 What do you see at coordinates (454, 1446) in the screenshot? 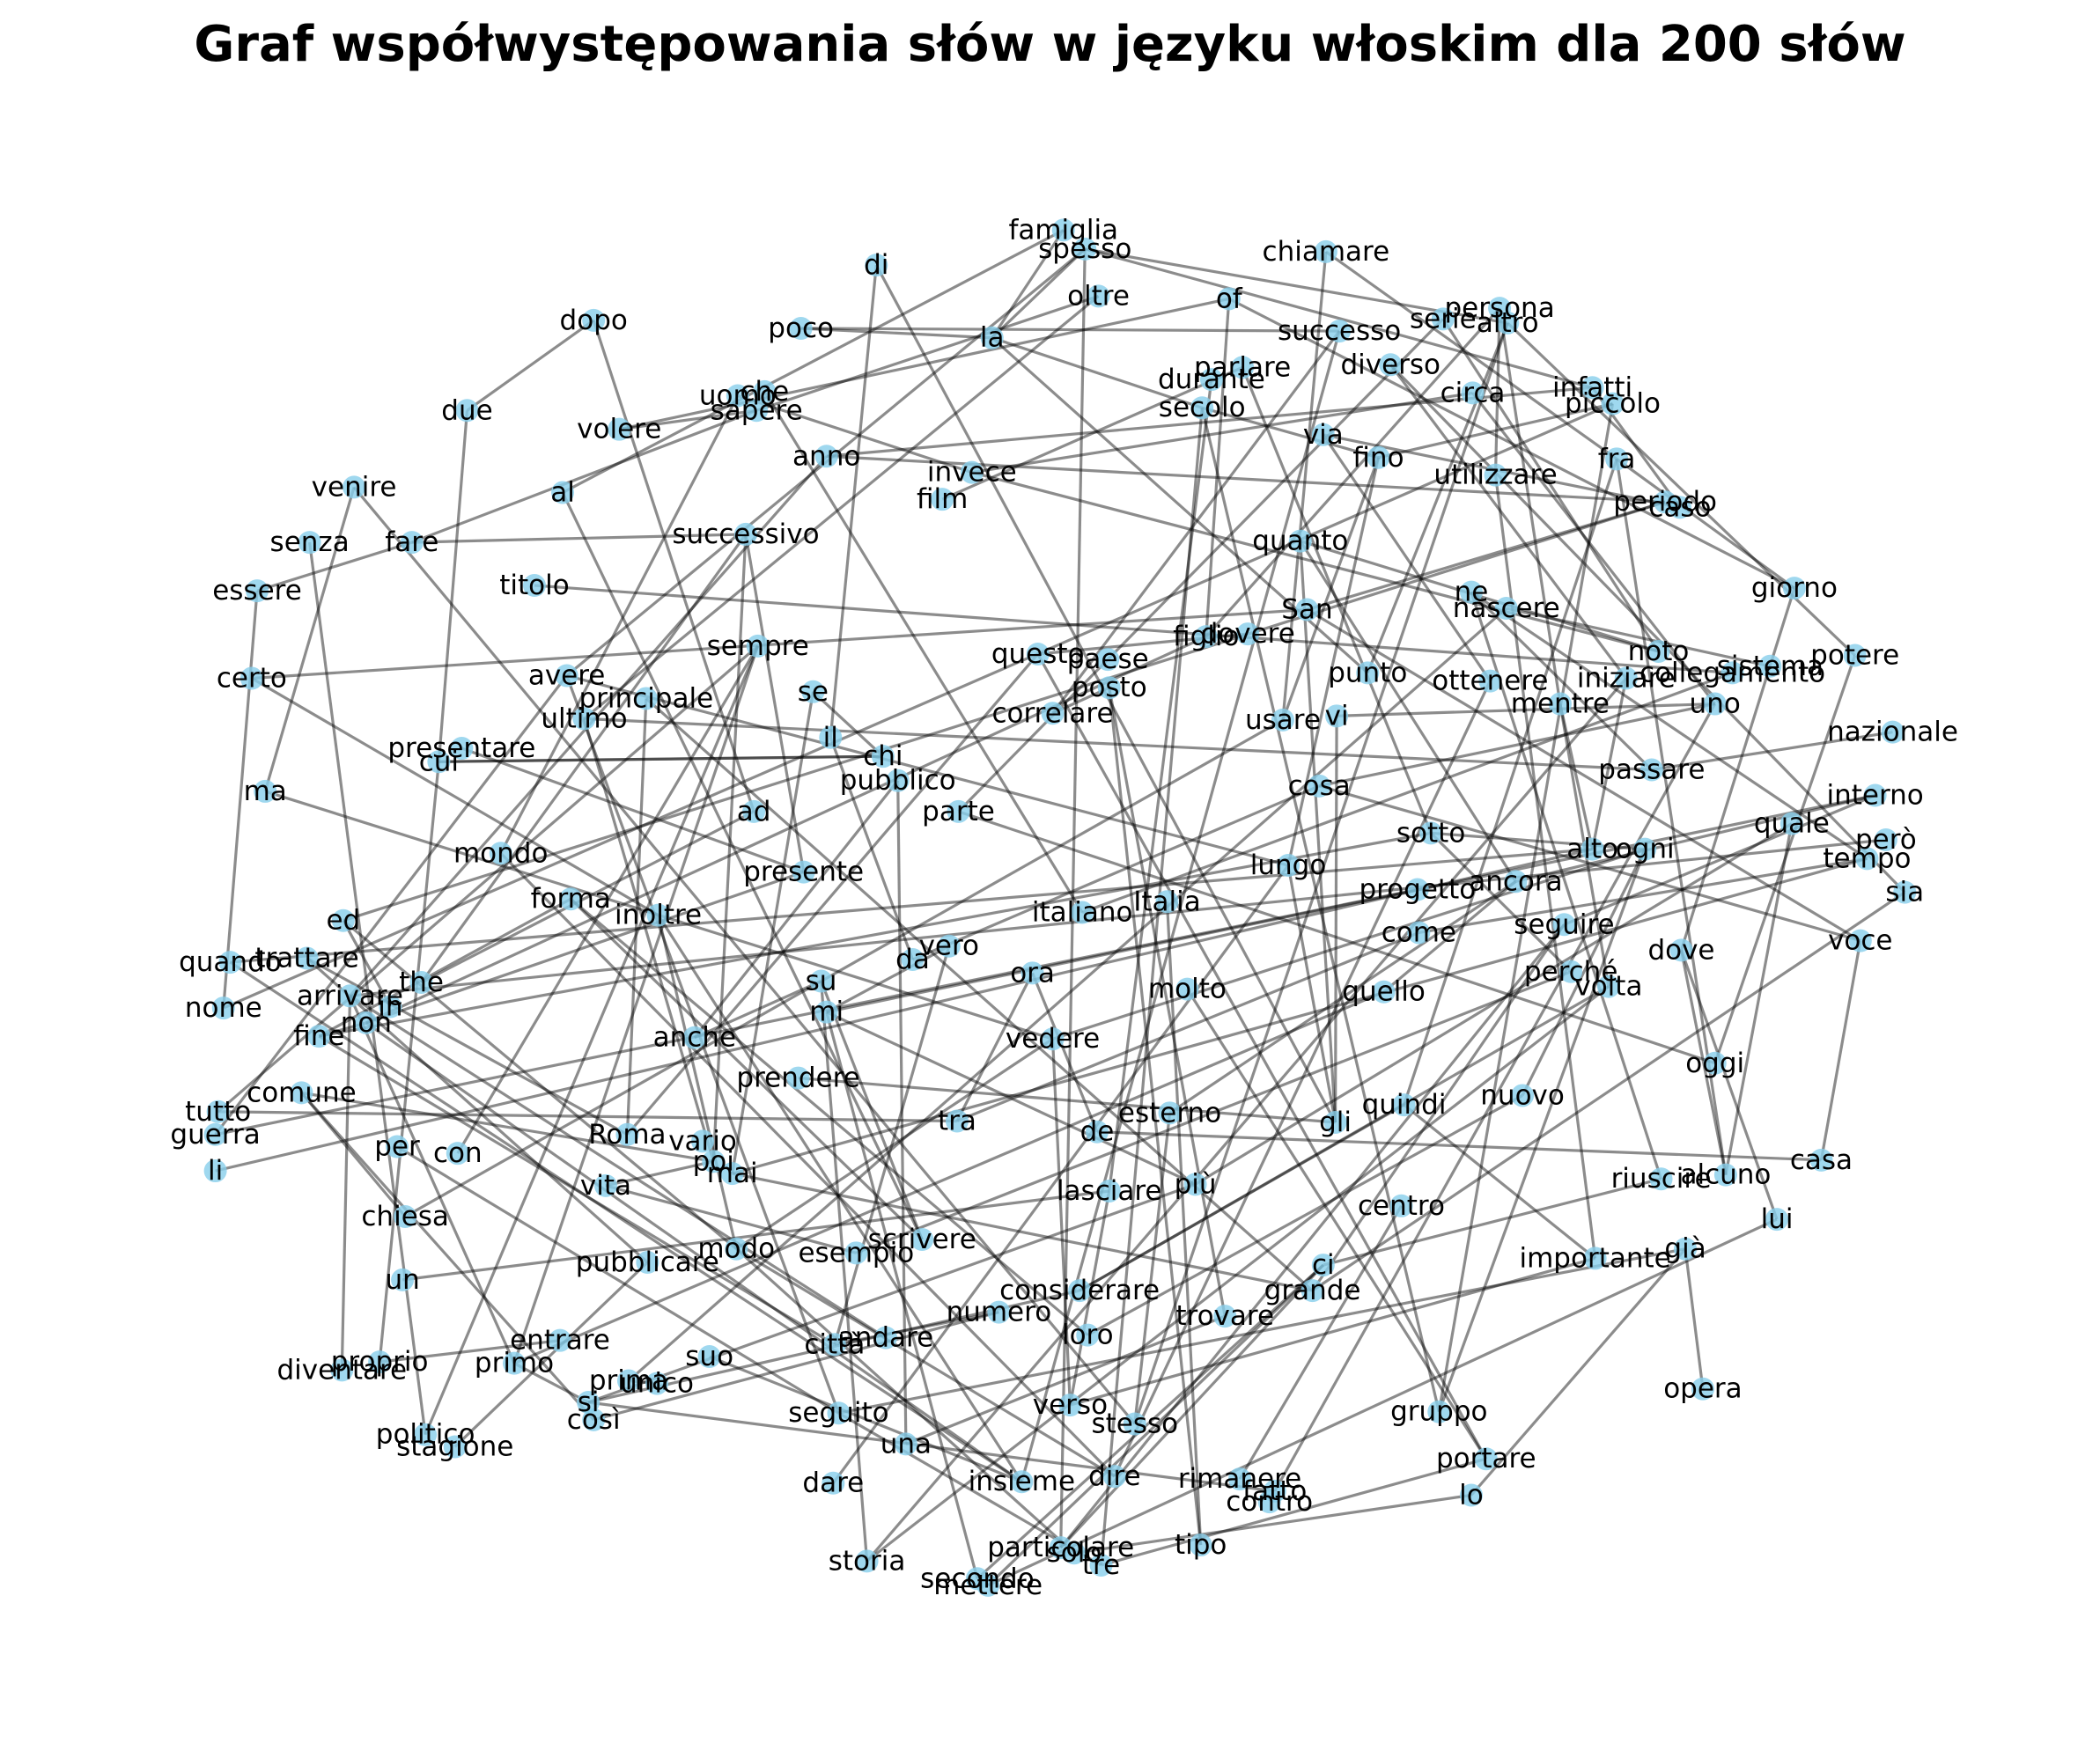
I see `node-label-stagione: stagione` at bounding box center [454, 1446].